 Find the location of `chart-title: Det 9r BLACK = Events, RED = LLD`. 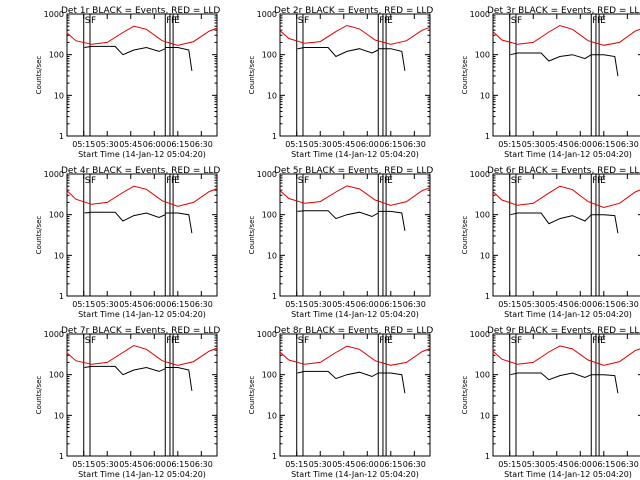

chart-title: Det 9r BLACK = Events, RED = LLD is located at coordinates (563, 331).